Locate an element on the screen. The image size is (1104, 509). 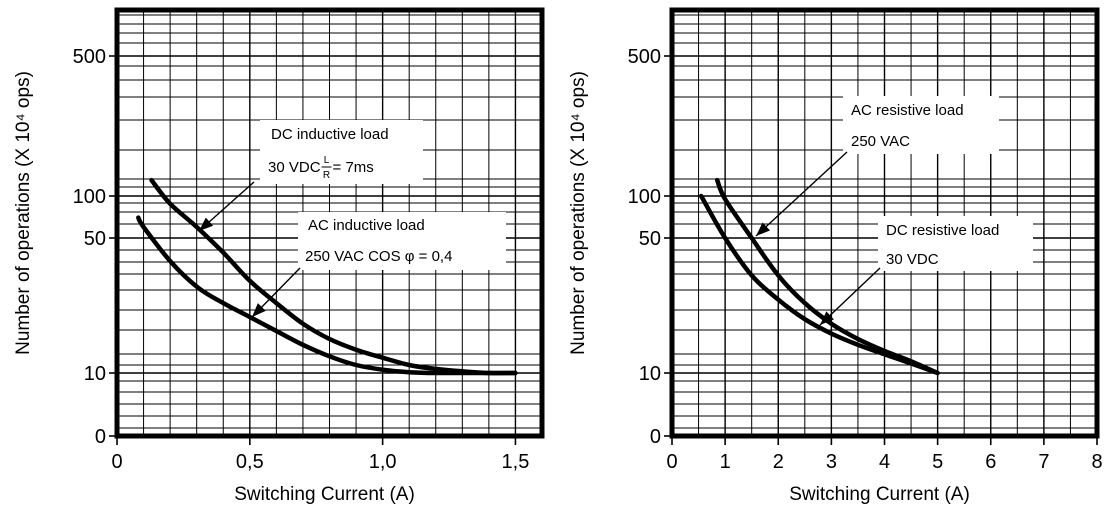
annotation-fraction-num: L is located at coordinates (327, 160).